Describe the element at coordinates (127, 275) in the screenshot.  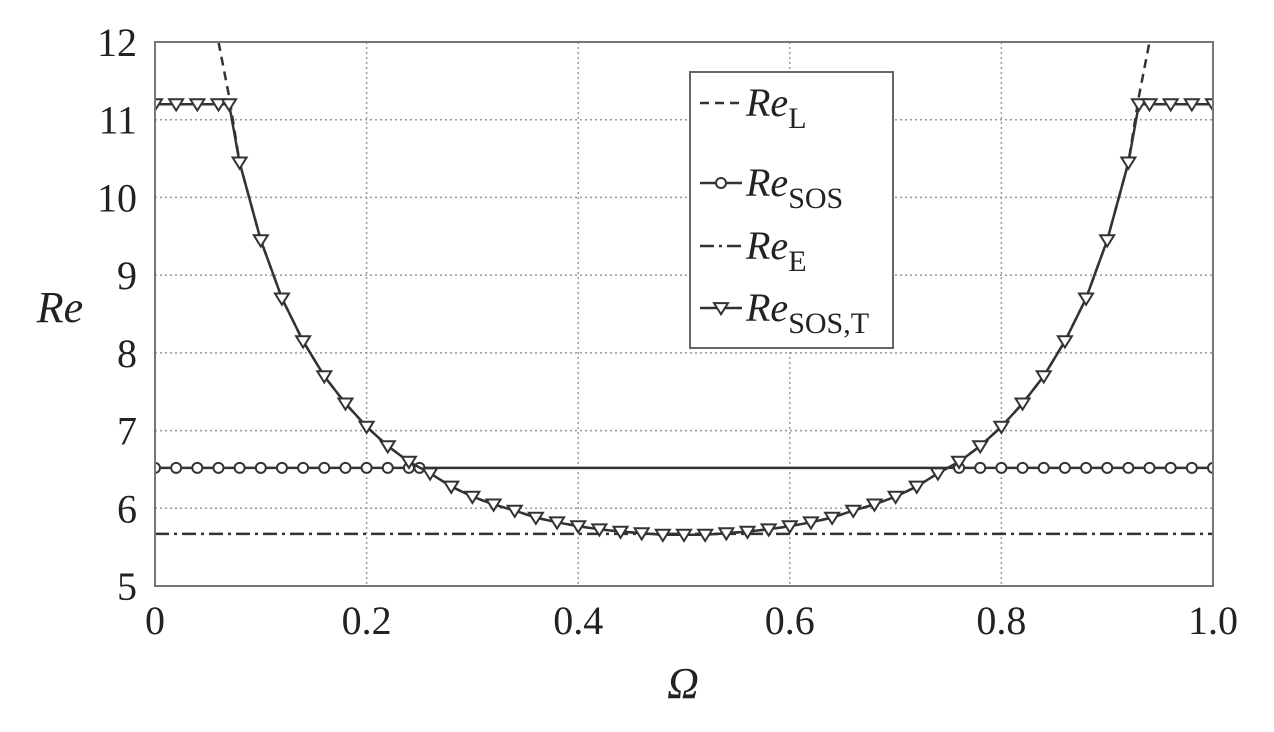
I see `y-tick-label: 9` at that location.